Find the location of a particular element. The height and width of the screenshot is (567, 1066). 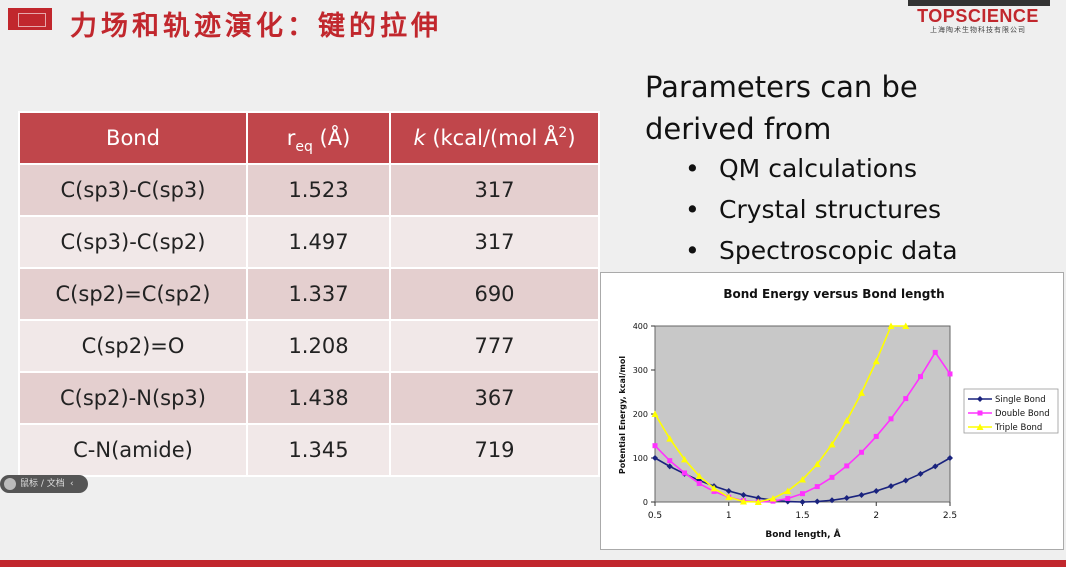

chart-title: Bond Energy versus Bond length is located at coordinates (833, 294).